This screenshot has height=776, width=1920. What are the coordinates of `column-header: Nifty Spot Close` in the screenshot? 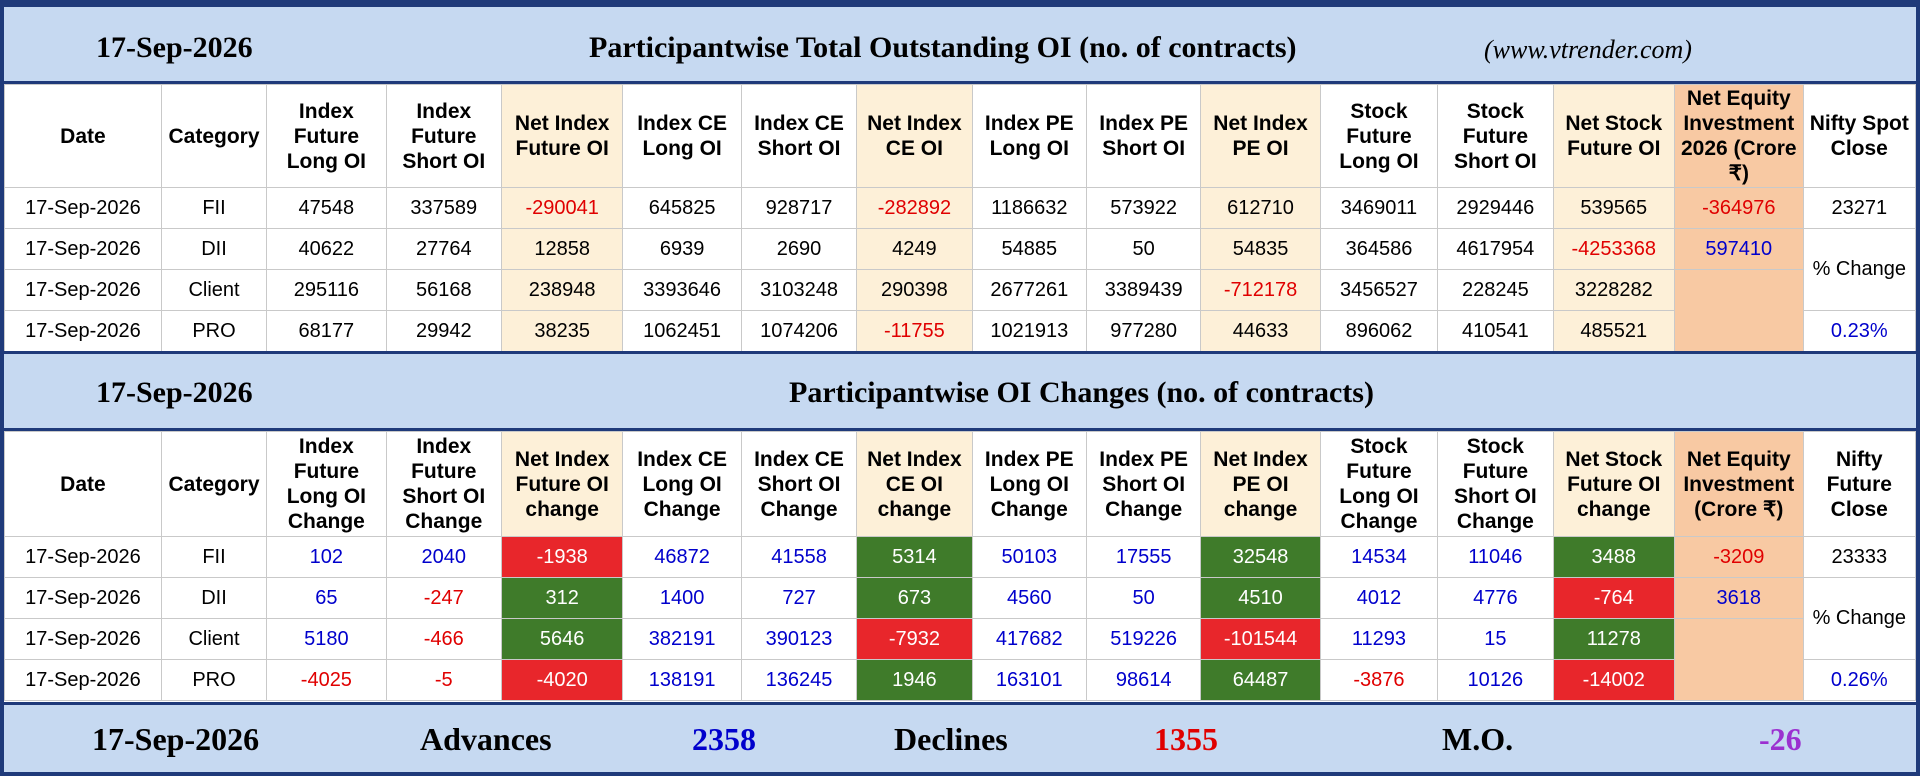 It's located at (1859, 136).